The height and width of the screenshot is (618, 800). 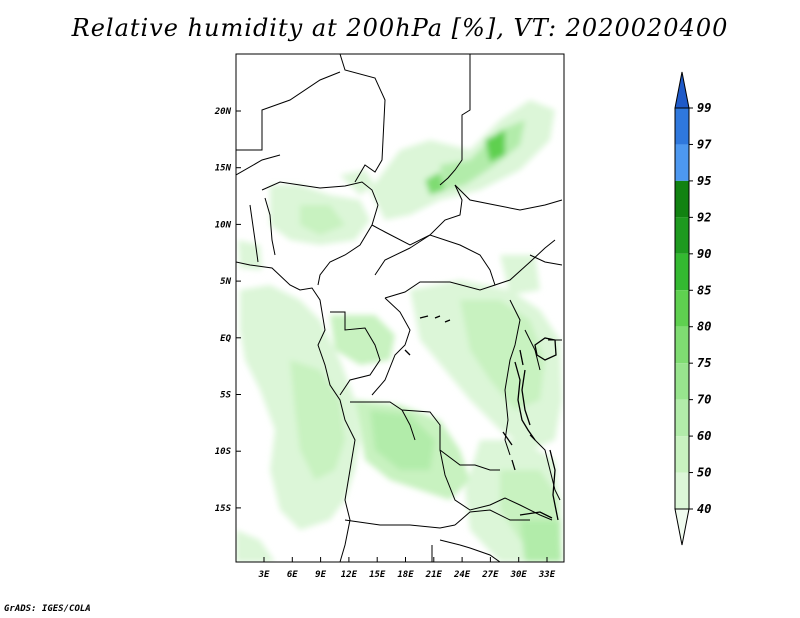 What do you see at coordinates (704, 400) in the screenshot?
I see `colorbar-label: 70` at bounding box center [704, 400].